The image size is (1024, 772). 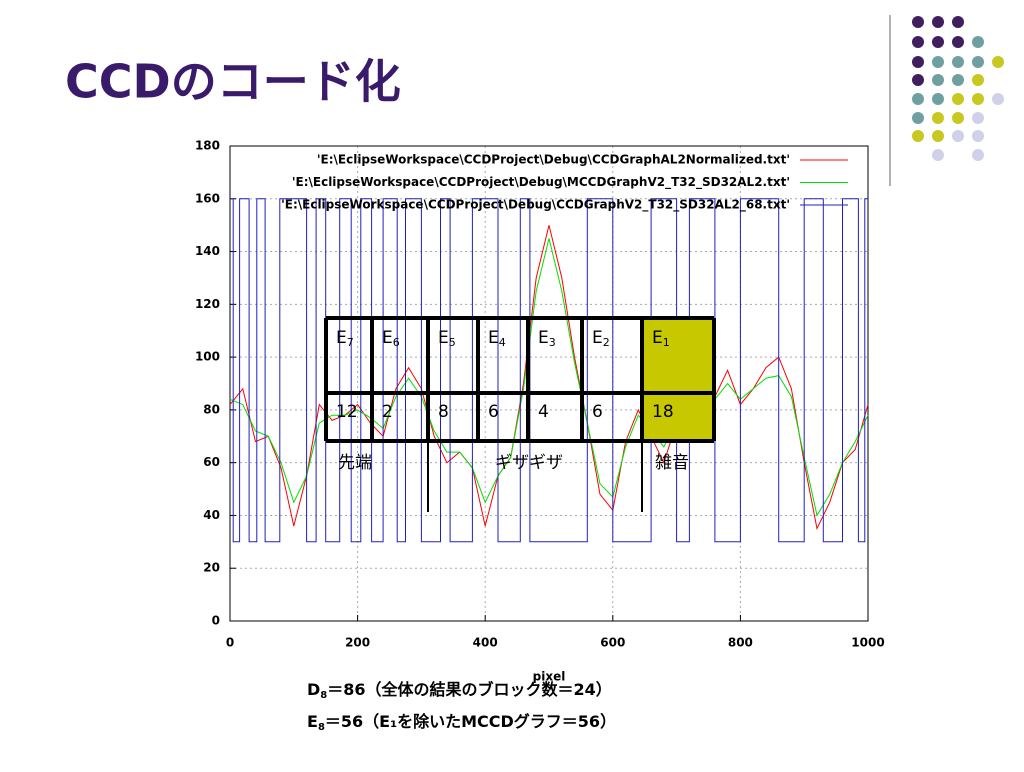 I want to click on y-tick-label: 140, so click(x=207, y=251).